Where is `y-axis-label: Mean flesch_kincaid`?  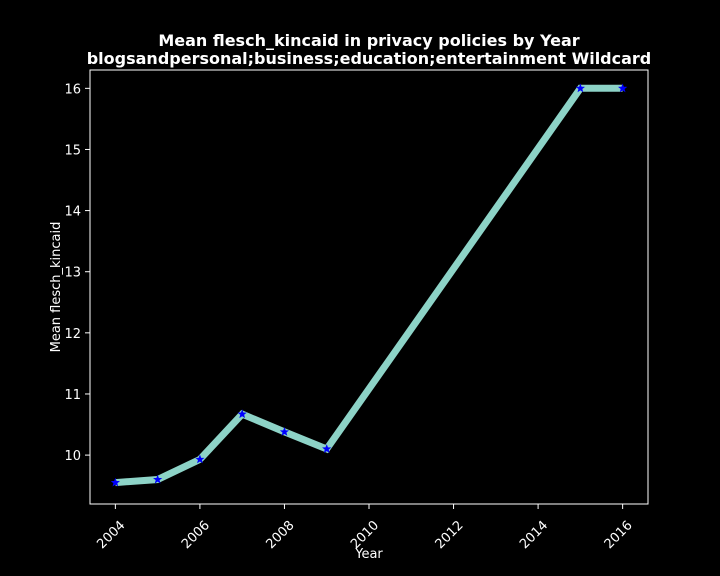
y-axis-label: Mean flesch_kincaid is located at coordinates (56, 287).